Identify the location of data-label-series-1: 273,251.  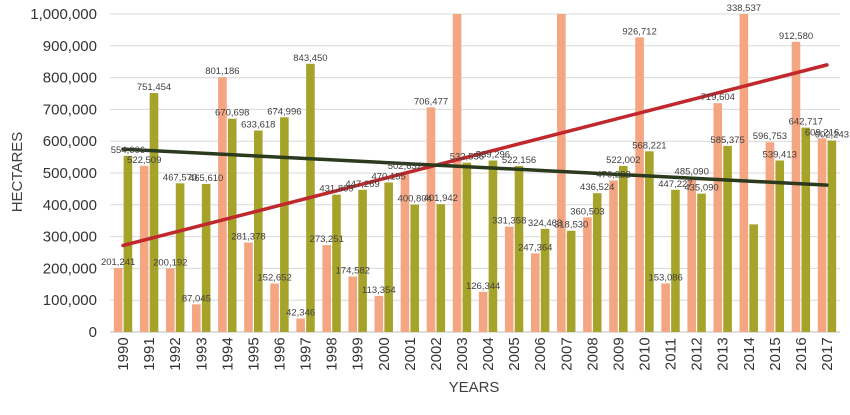
(327, 239).